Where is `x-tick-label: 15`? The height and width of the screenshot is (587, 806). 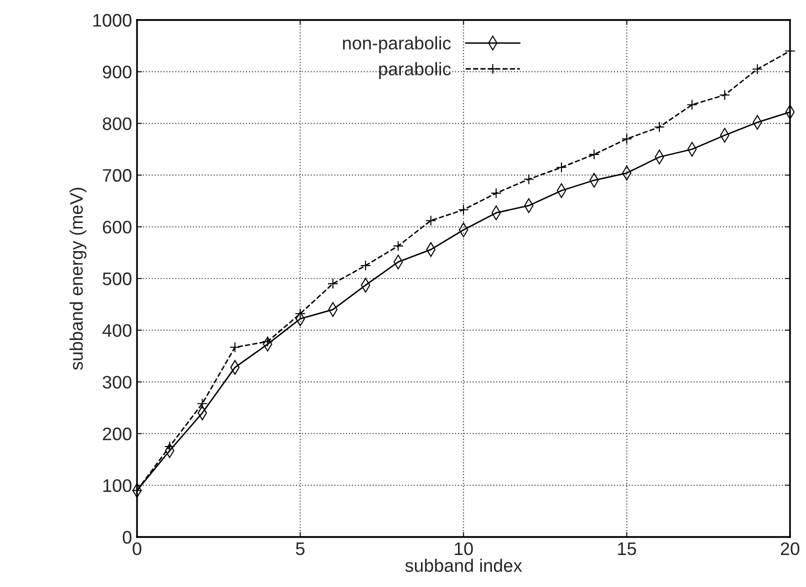
x-tick-label: 15 is located at coordinates (627, 549).